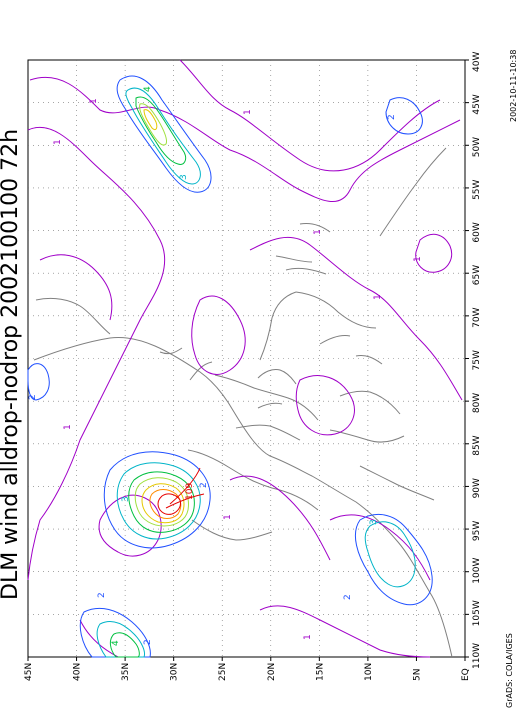  I want to click on longitude-label: 55W, so click(477, 189).